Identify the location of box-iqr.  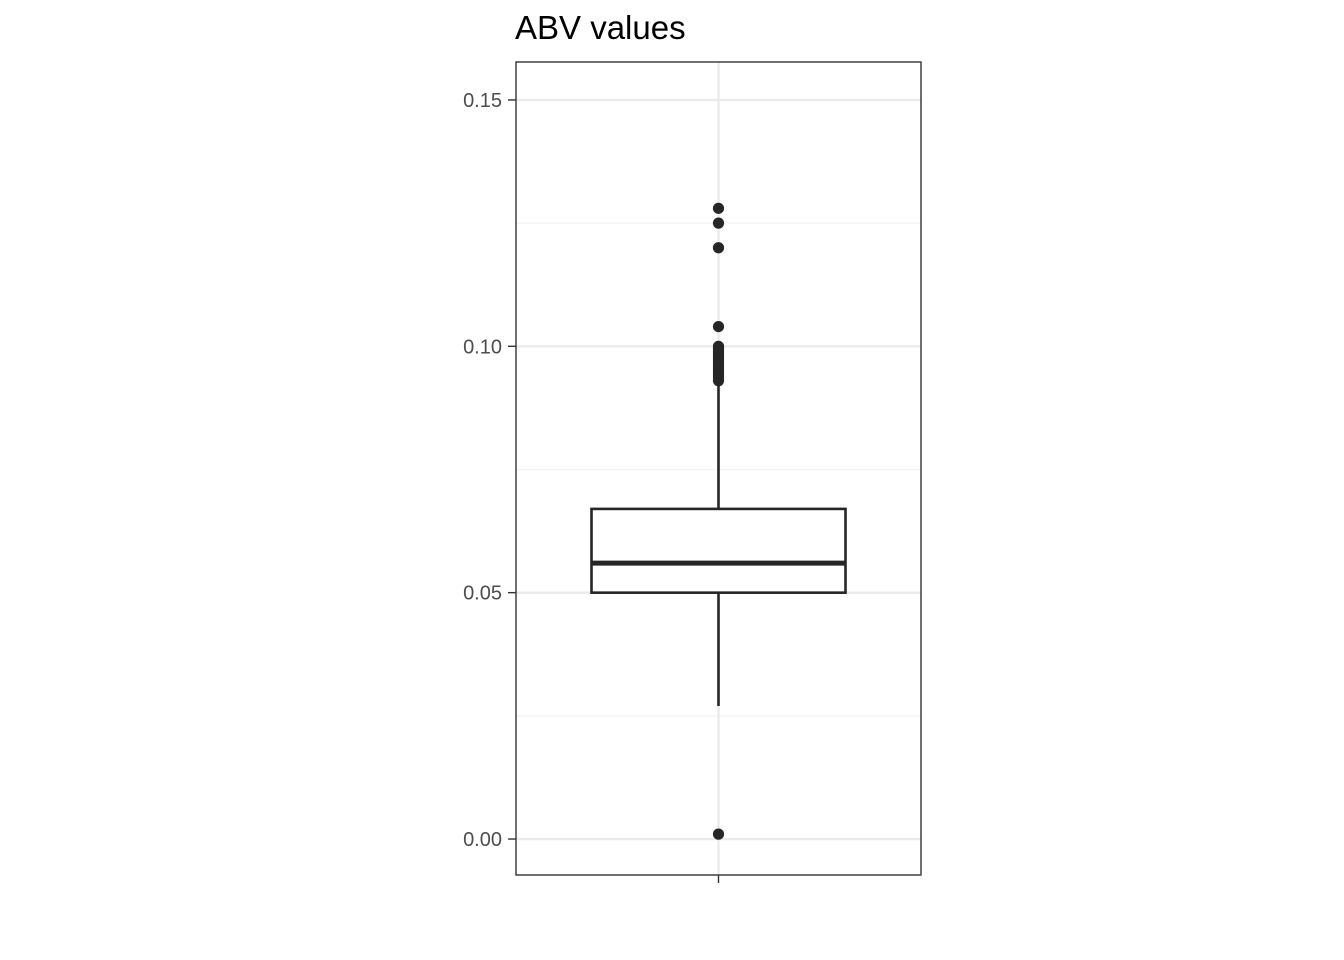
(718, 550).